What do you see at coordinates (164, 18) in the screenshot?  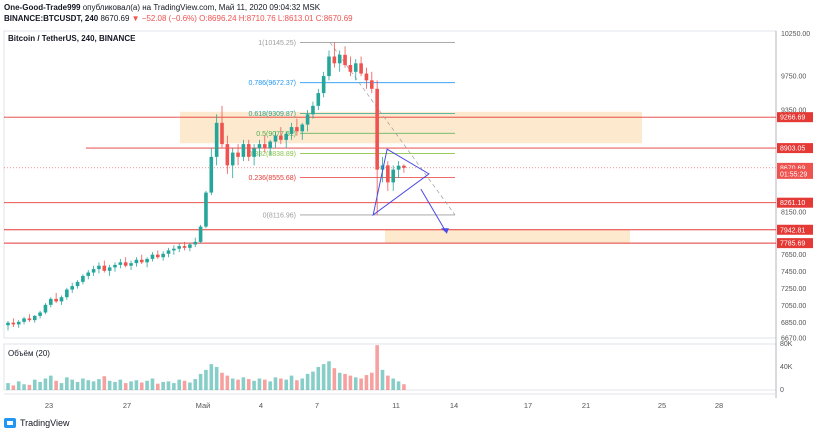 I see `price-change: ▼ −52.08 (−0.6%)` at bounding box center [164, 18].